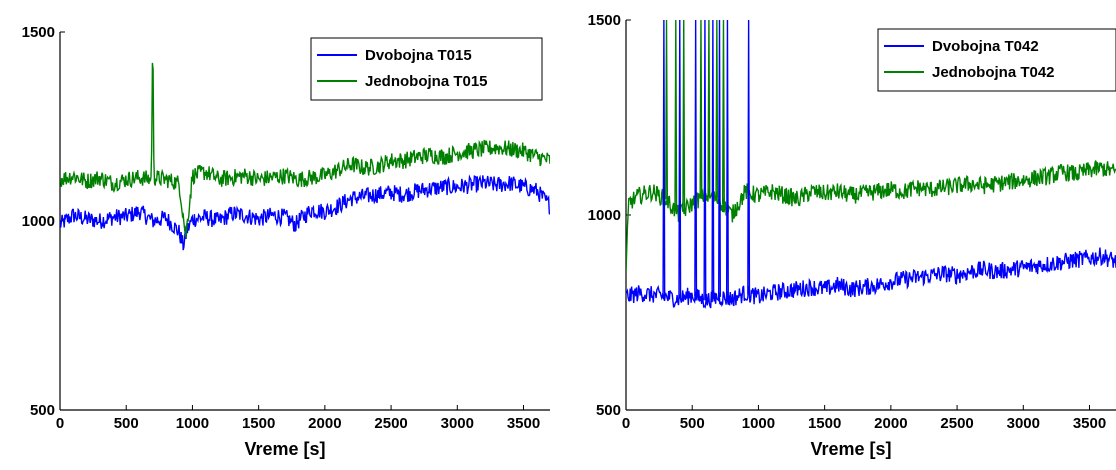 The image size is (1116, 470). I want to click on legend-label: Jednobojna T042, so click(993, 72).